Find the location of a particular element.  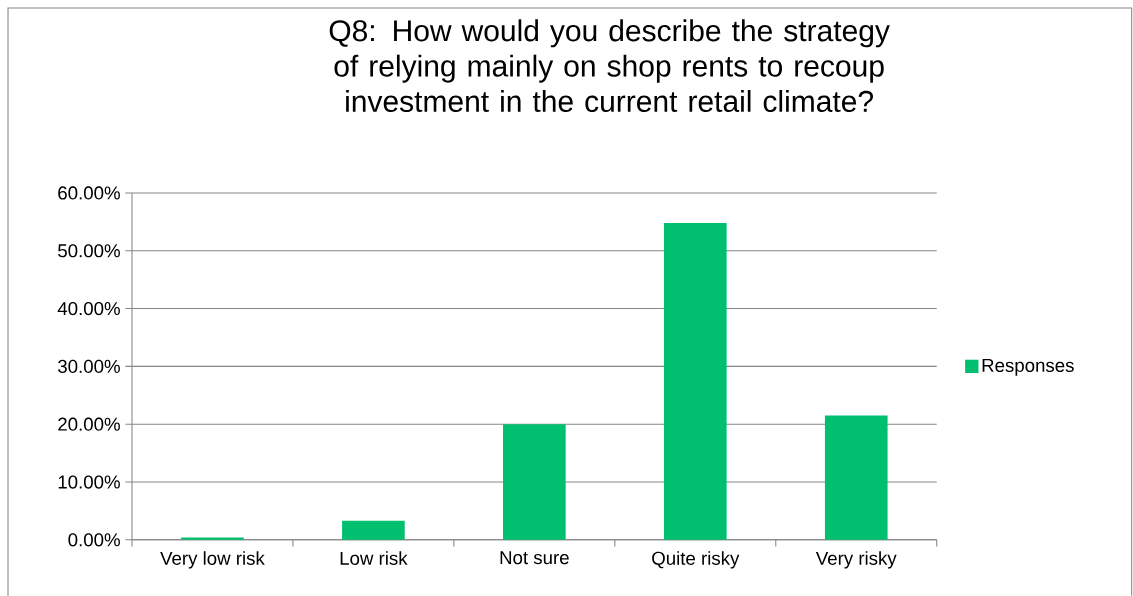

y-tick-label: 50.00% is located at coordinates (89, 251).